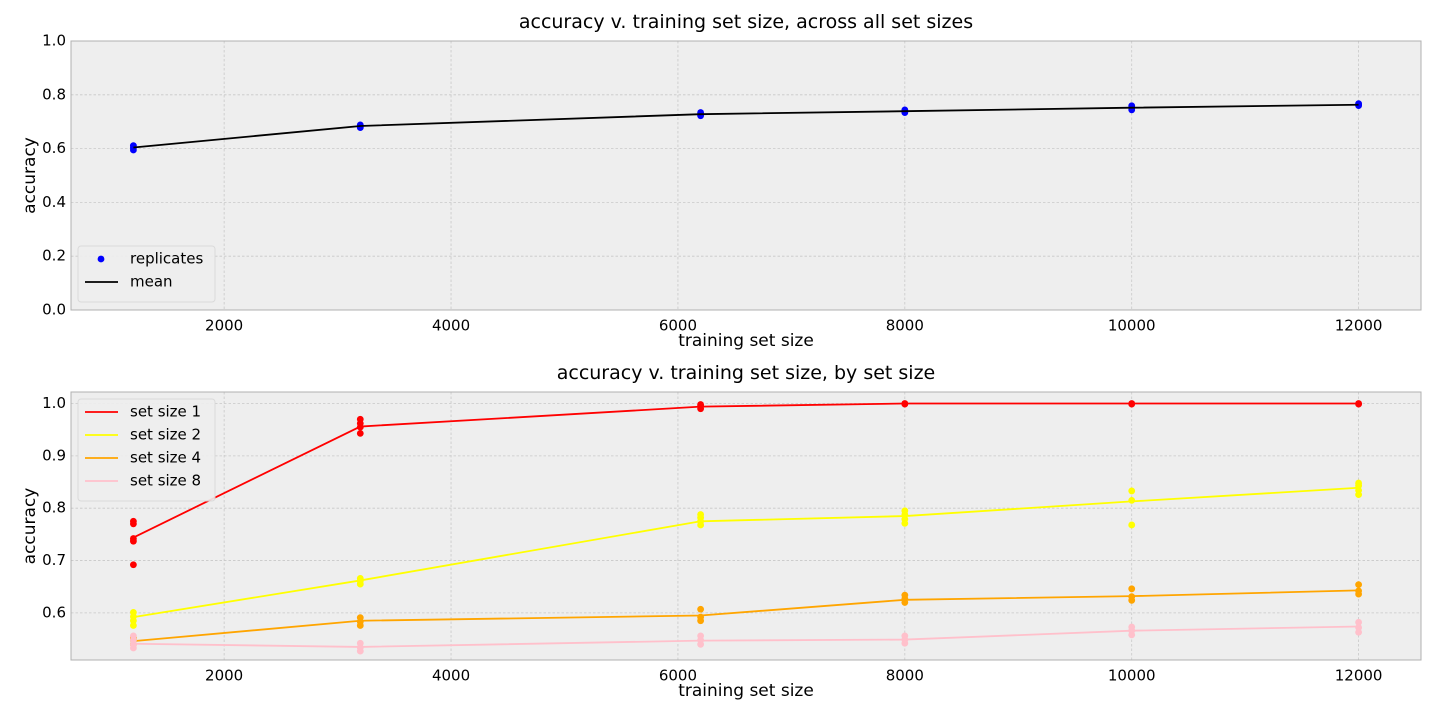 The image size is (1440, 724). Describe the element at coordinates (54, 256) in the screenshot. I see `y-tick-label: 0.2` at that location.